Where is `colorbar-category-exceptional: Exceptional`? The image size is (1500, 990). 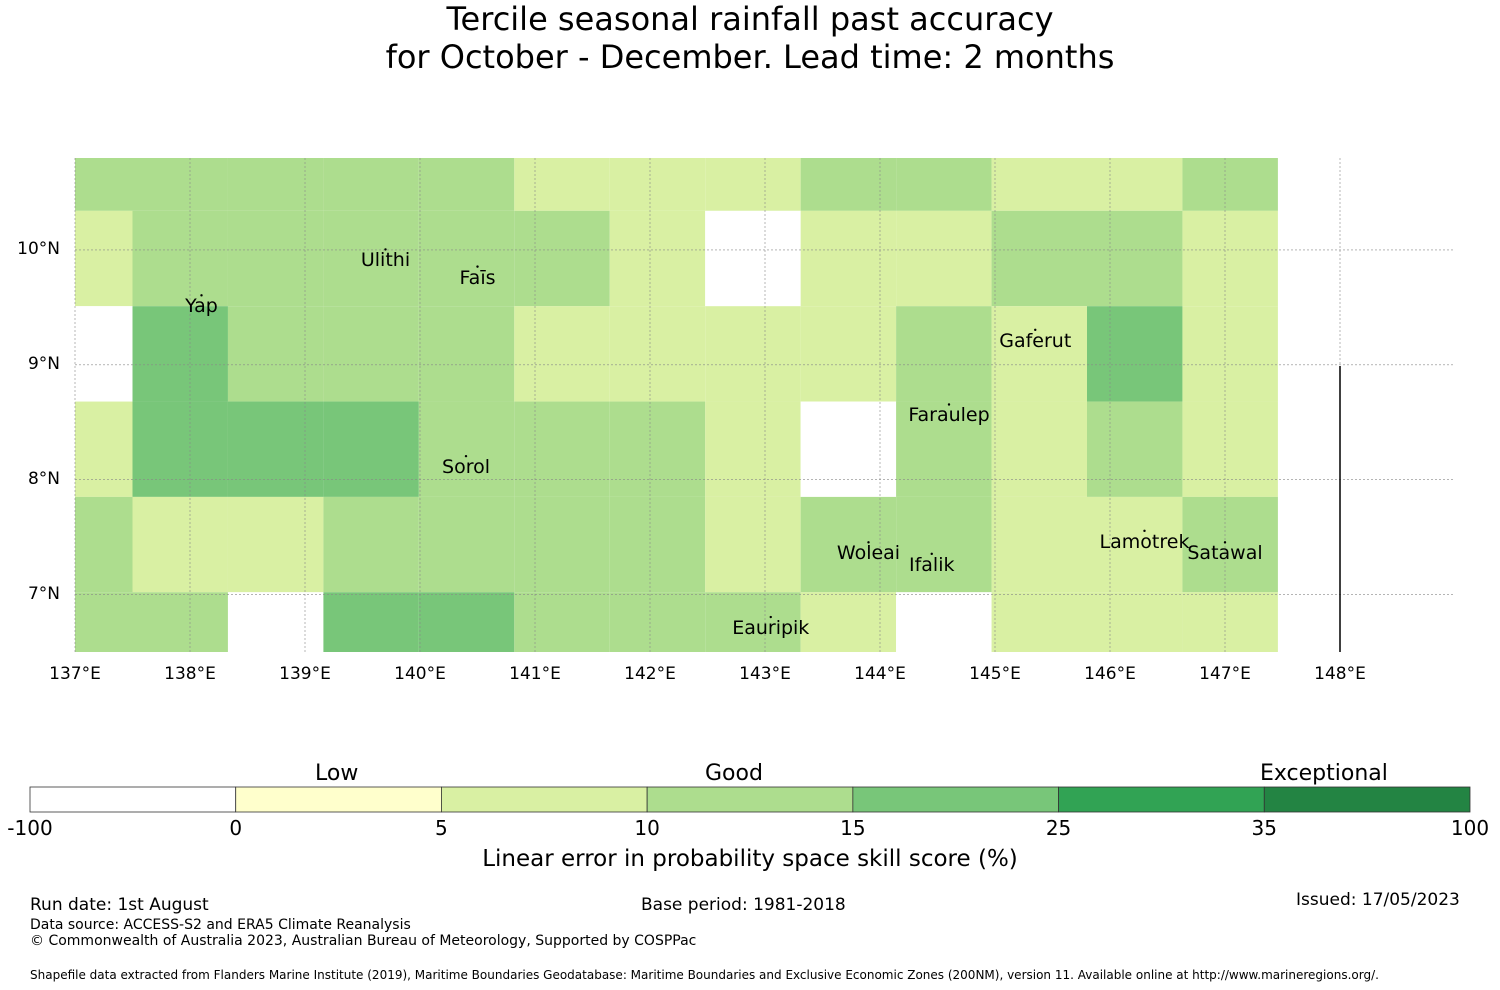
colorbar-category-exceptional: Exceptional is located at coordinates (1324, 773).